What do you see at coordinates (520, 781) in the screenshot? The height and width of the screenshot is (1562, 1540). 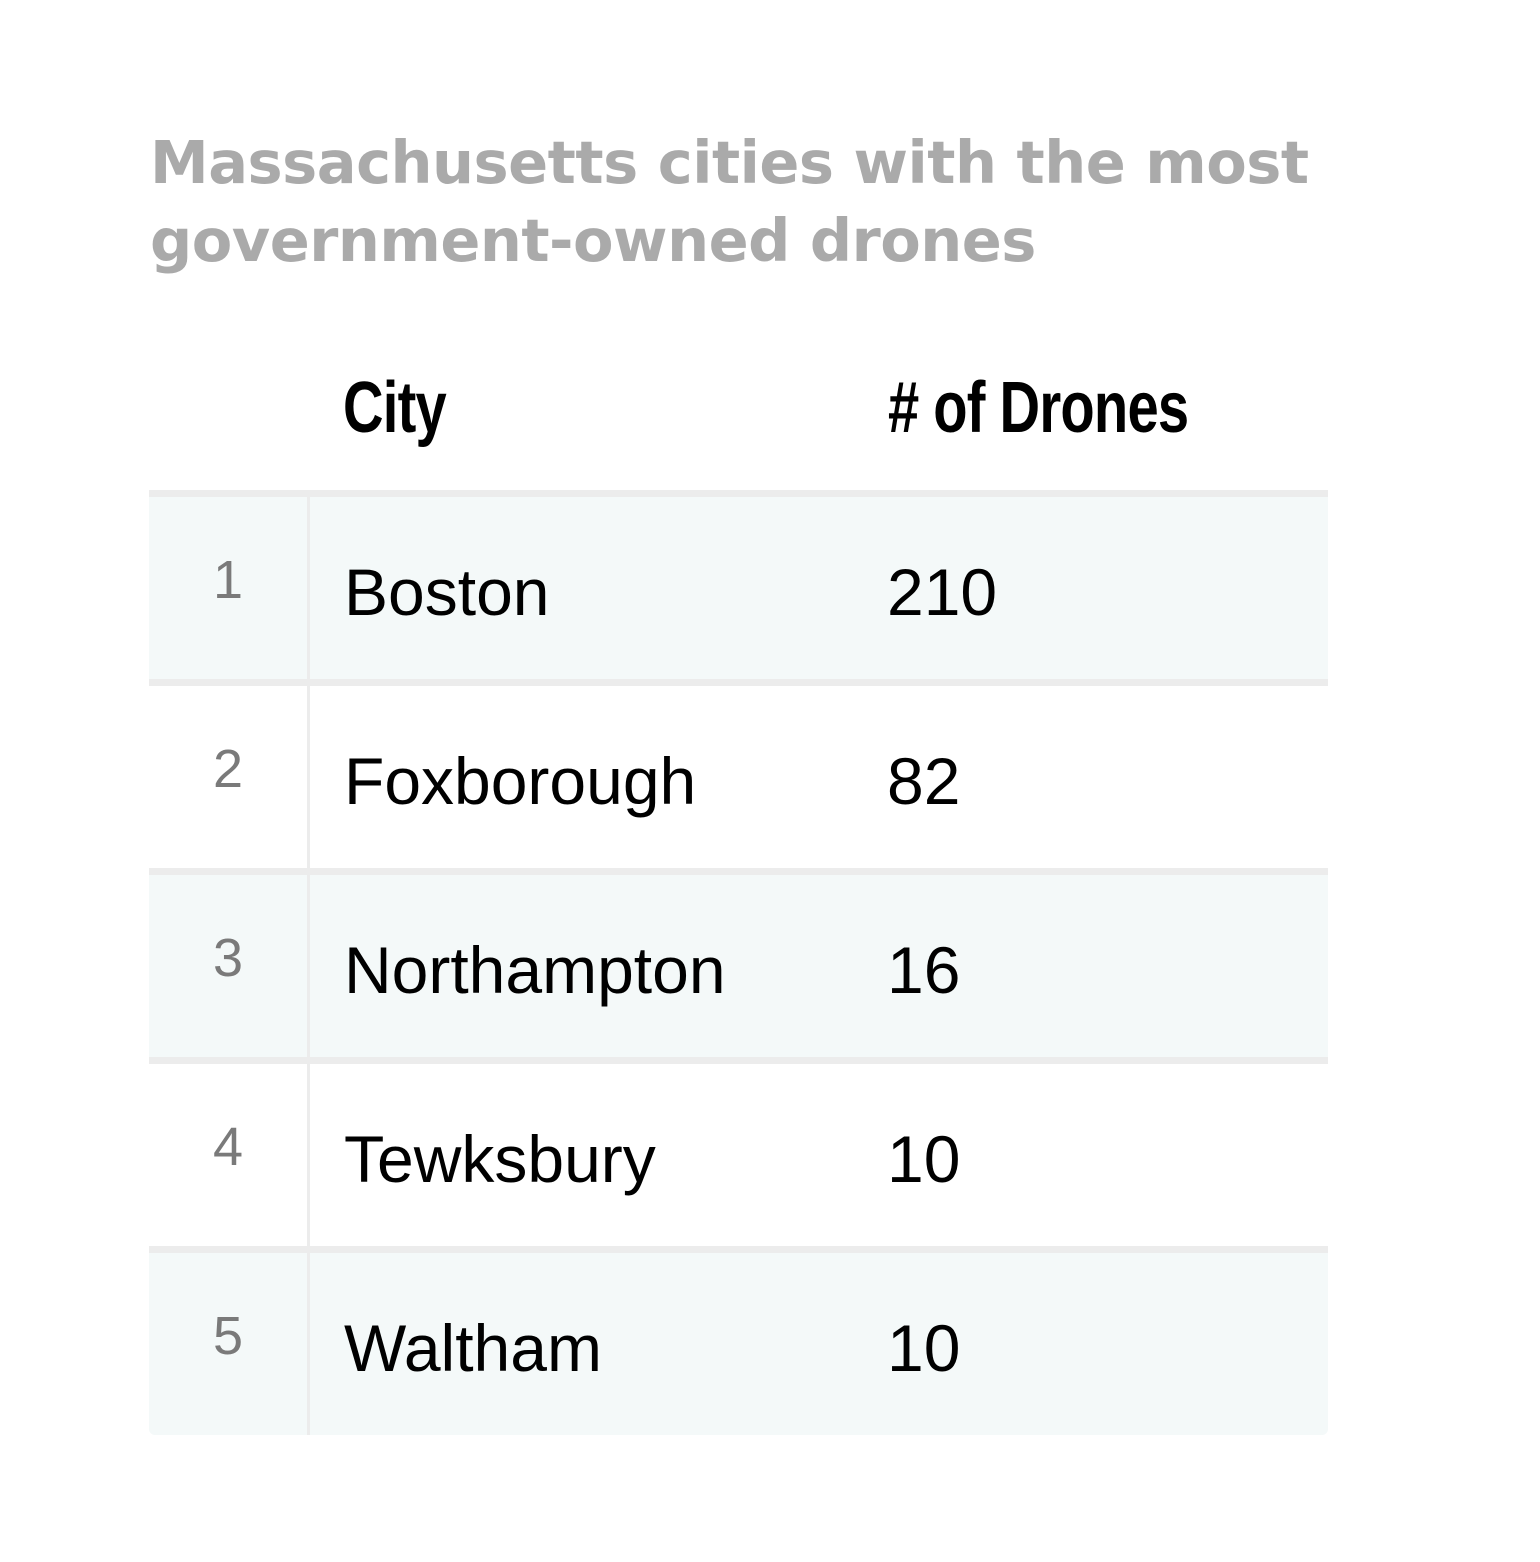 I see `city-cell: Foxborough` at bounding box center [520, 781].